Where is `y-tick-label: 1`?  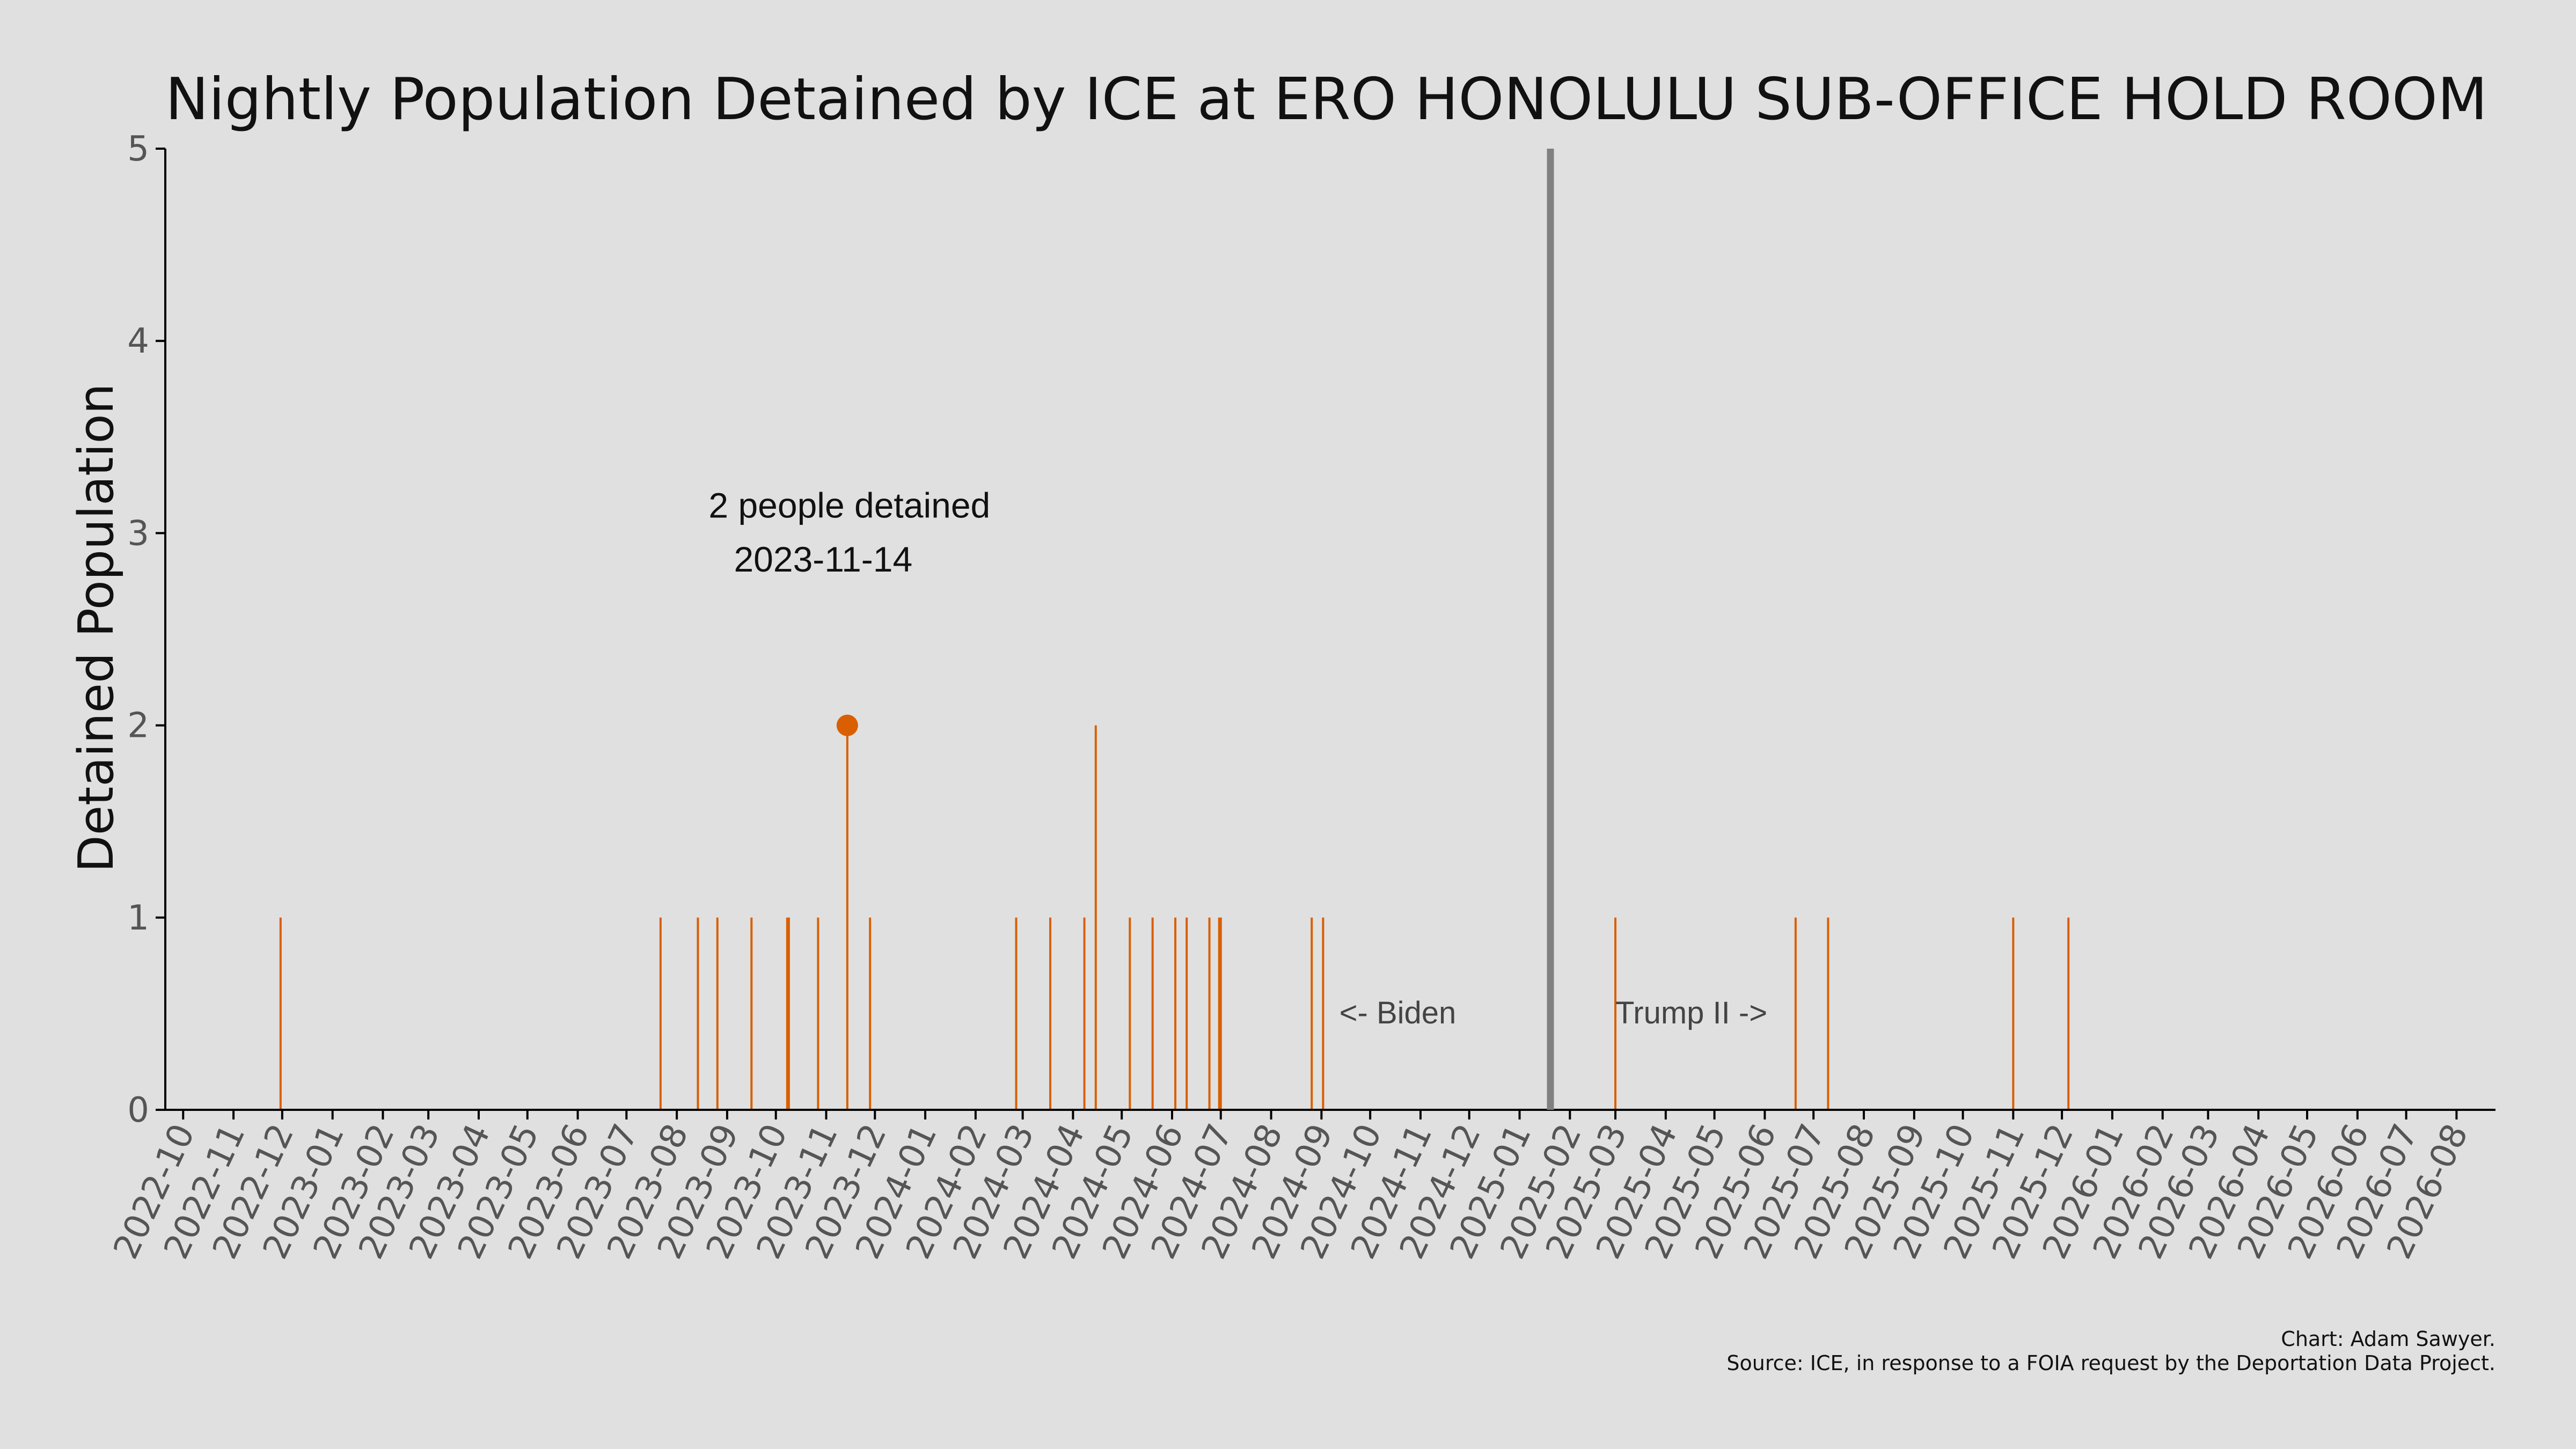 y-tick-label: 1 is located at coordinates (138, 918).